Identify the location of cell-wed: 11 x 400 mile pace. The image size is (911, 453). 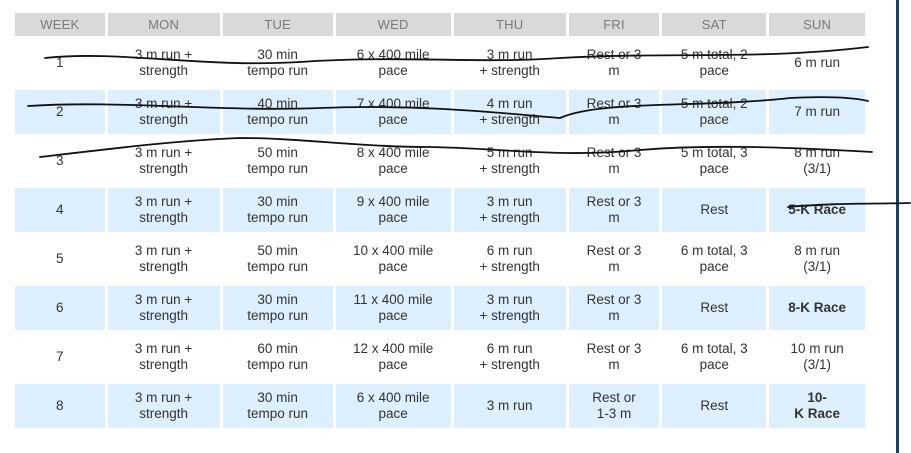
(393, 308).